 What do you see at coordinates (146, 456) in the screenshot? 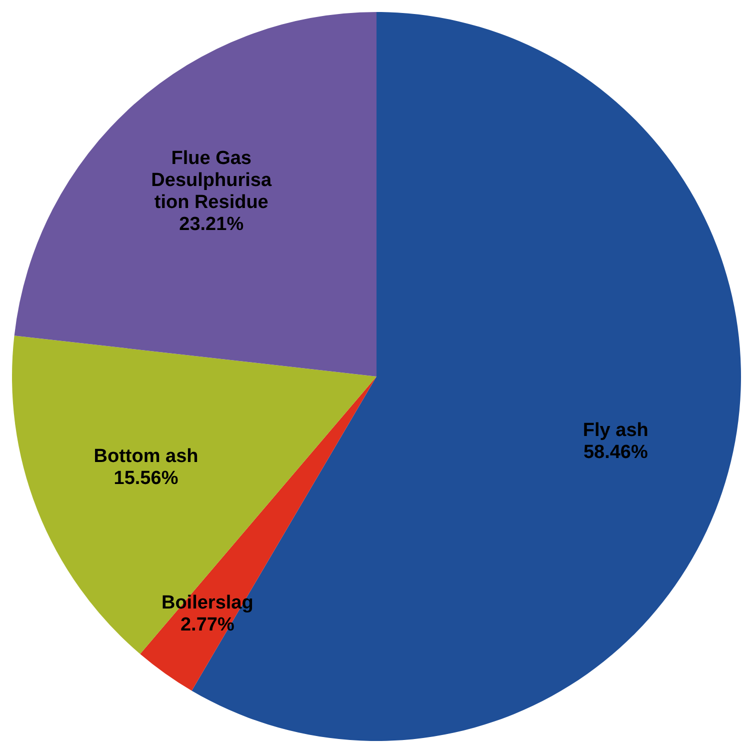
I see `slice-label: Bottom ash` at bounding box center [146, 456].